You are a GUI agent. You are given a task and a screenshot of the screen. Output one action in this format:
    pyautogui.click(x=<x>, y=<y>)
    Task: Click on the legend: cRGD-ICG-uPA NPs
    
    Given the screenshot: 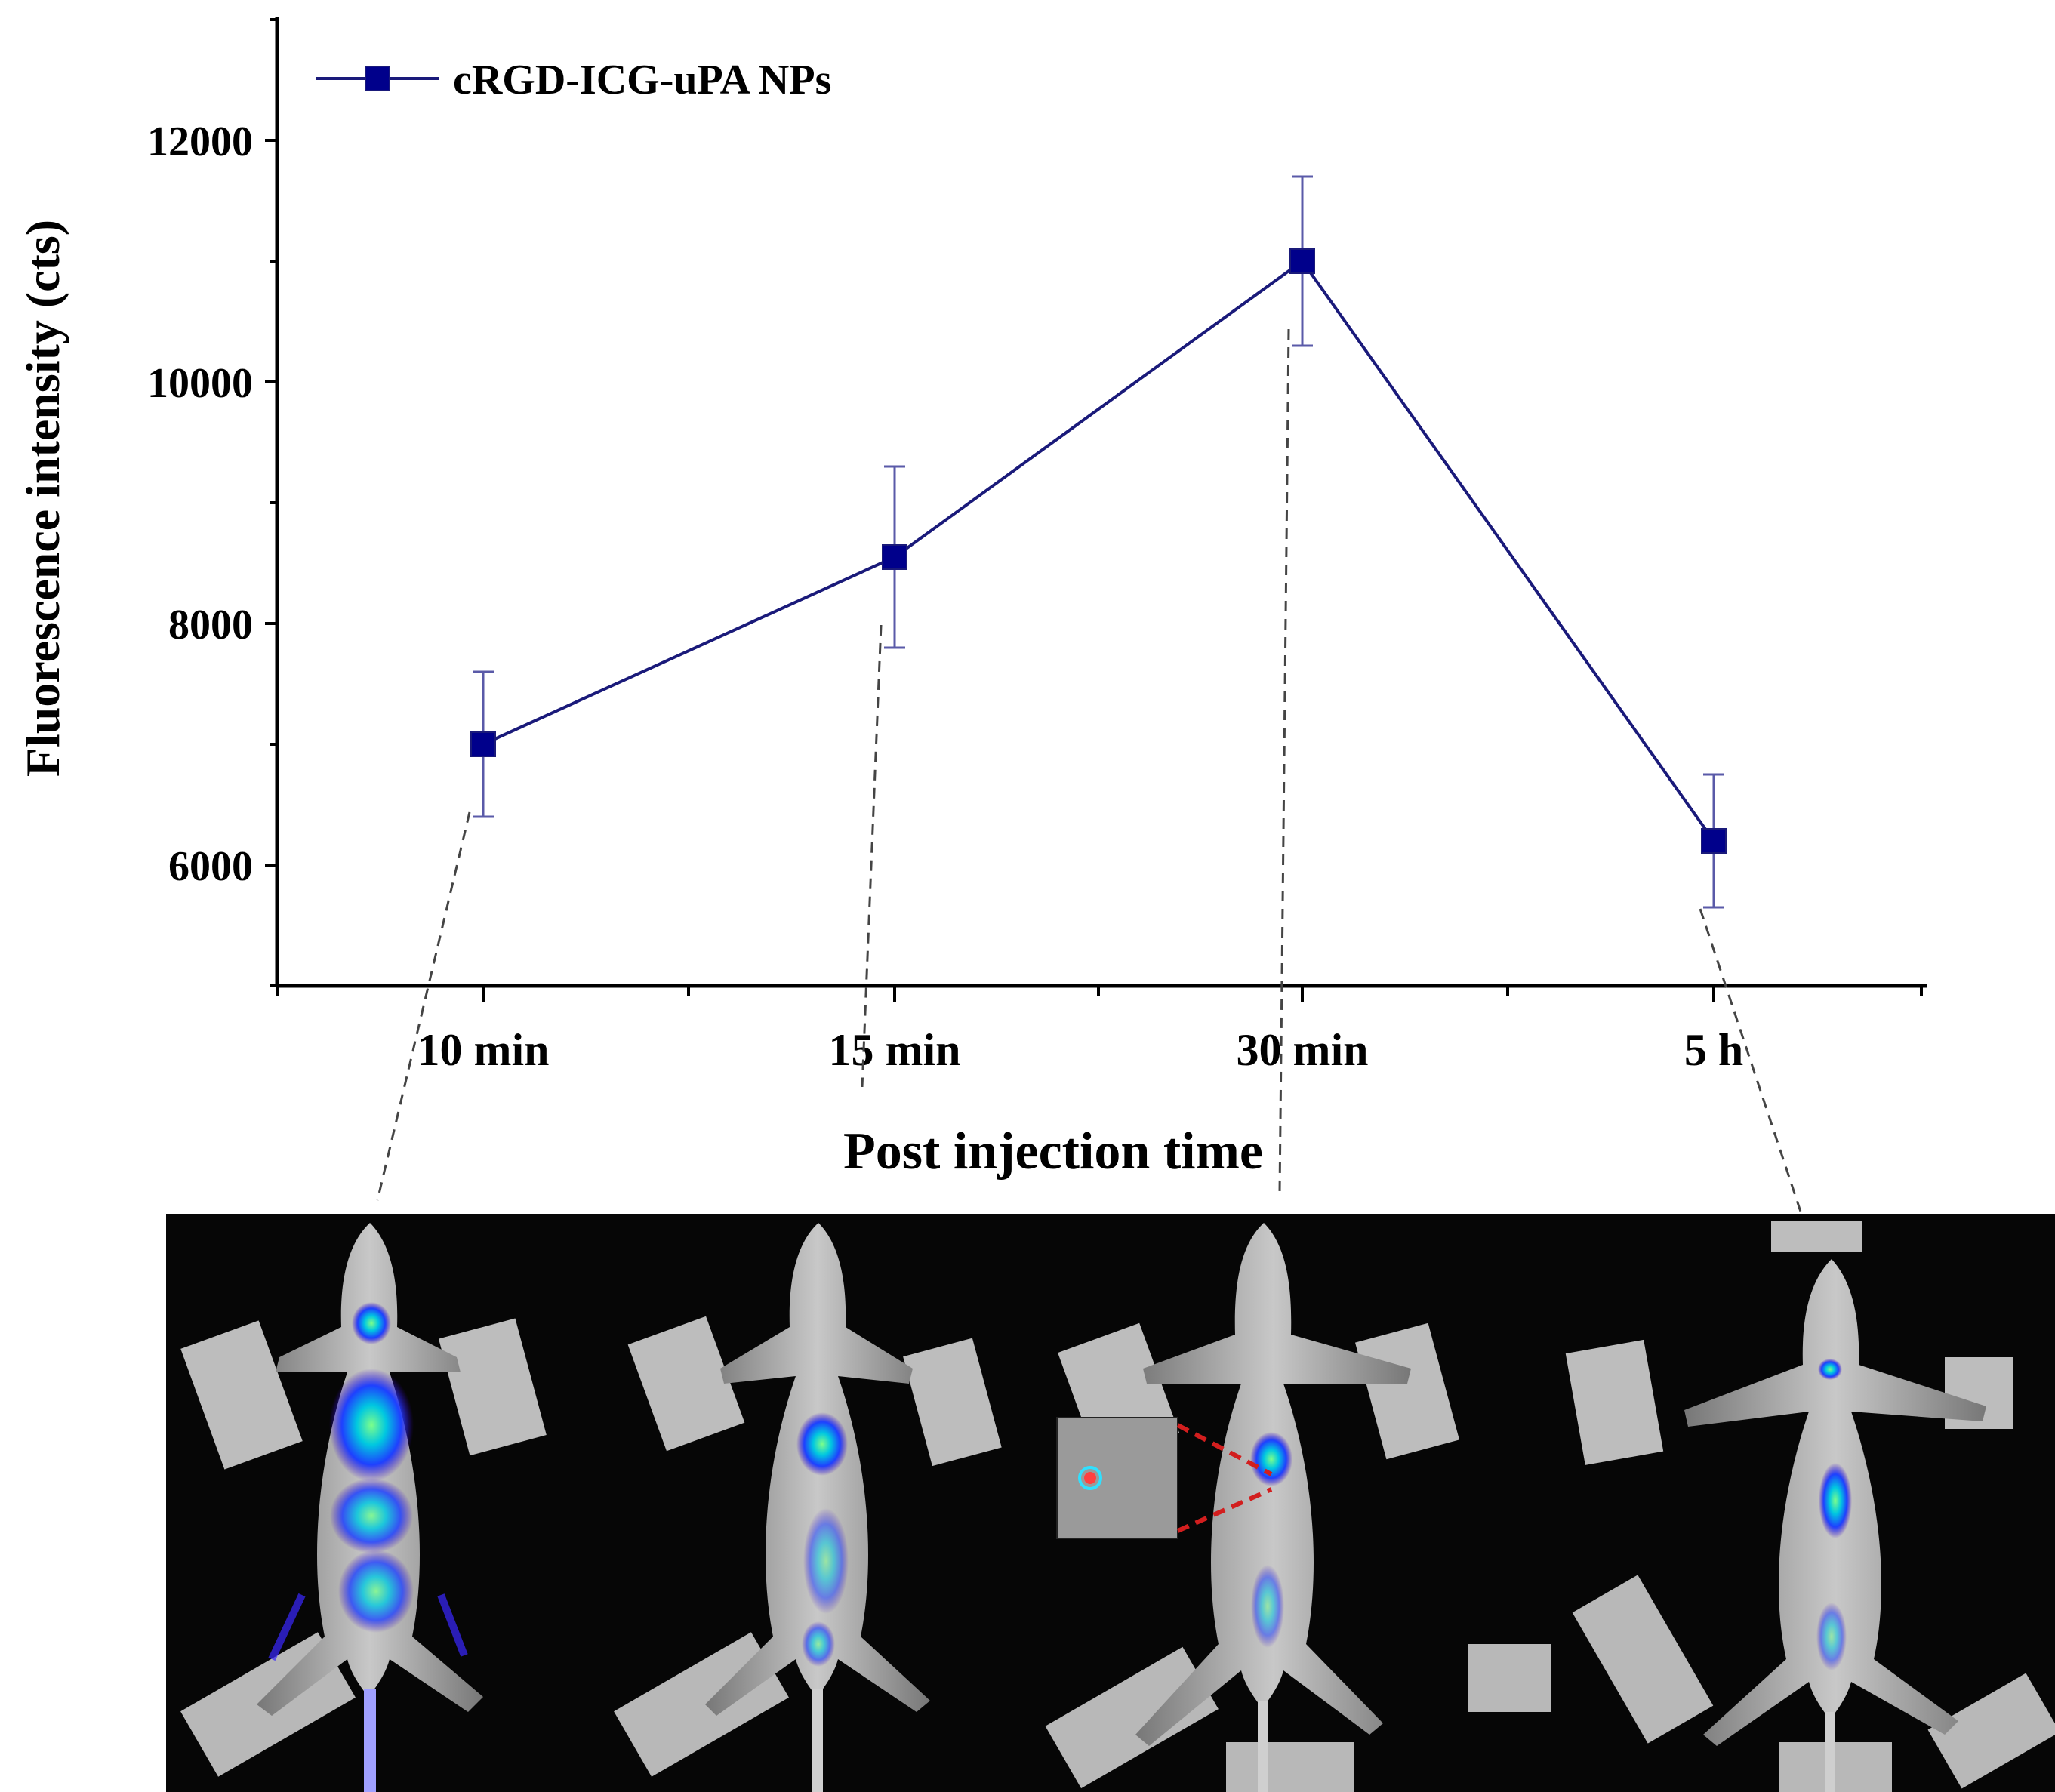 What is the action you would take?
    pyautogui.click(x=573, y=80)
    